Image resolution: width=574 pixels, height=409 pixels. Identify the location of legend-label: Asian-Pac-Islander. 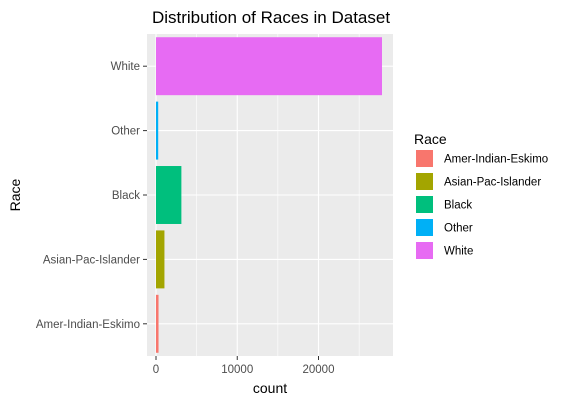
(492, 183).